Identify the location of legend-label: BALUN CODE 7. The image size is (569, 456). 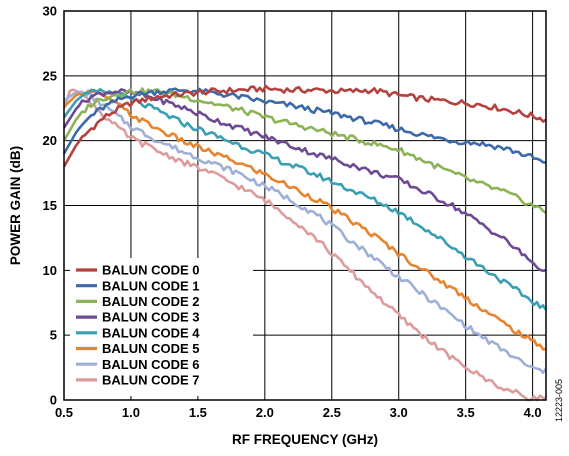
(151, 380).